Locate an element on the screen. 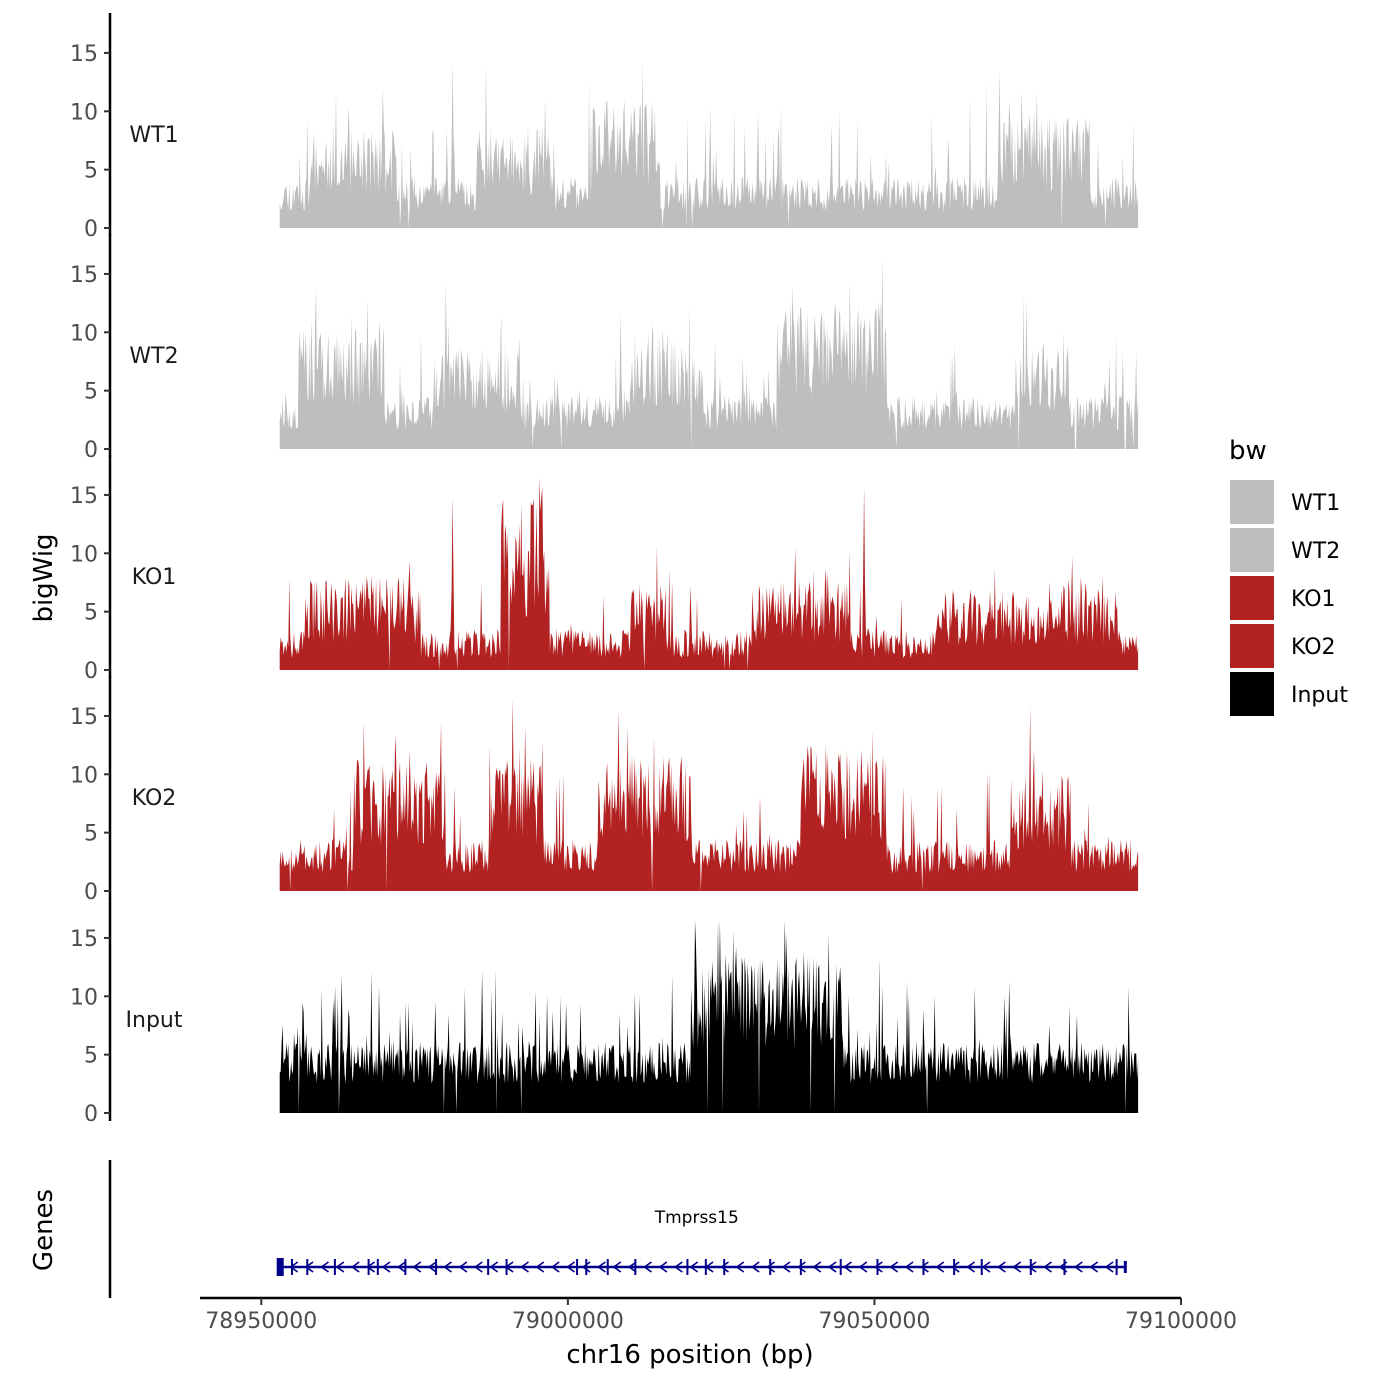  track-label: WT1 is located at coordinates (153, 135).